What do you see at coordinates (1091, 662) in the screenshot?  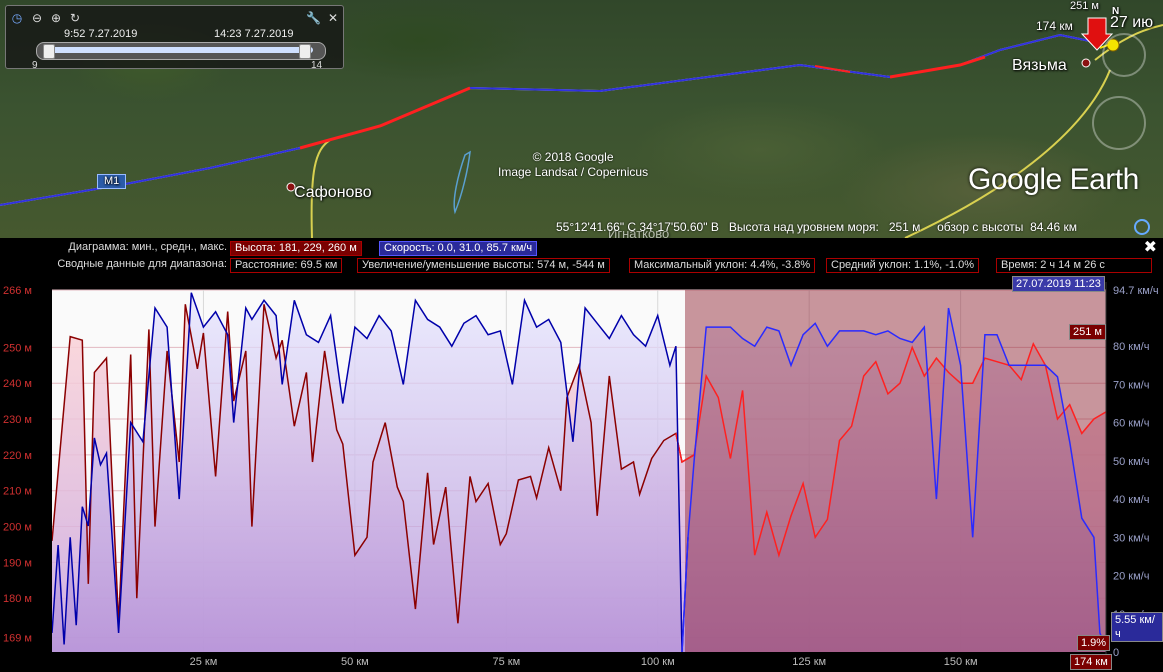 I see `current-km-tag: 174 км` at bounding box center [1091, 662].